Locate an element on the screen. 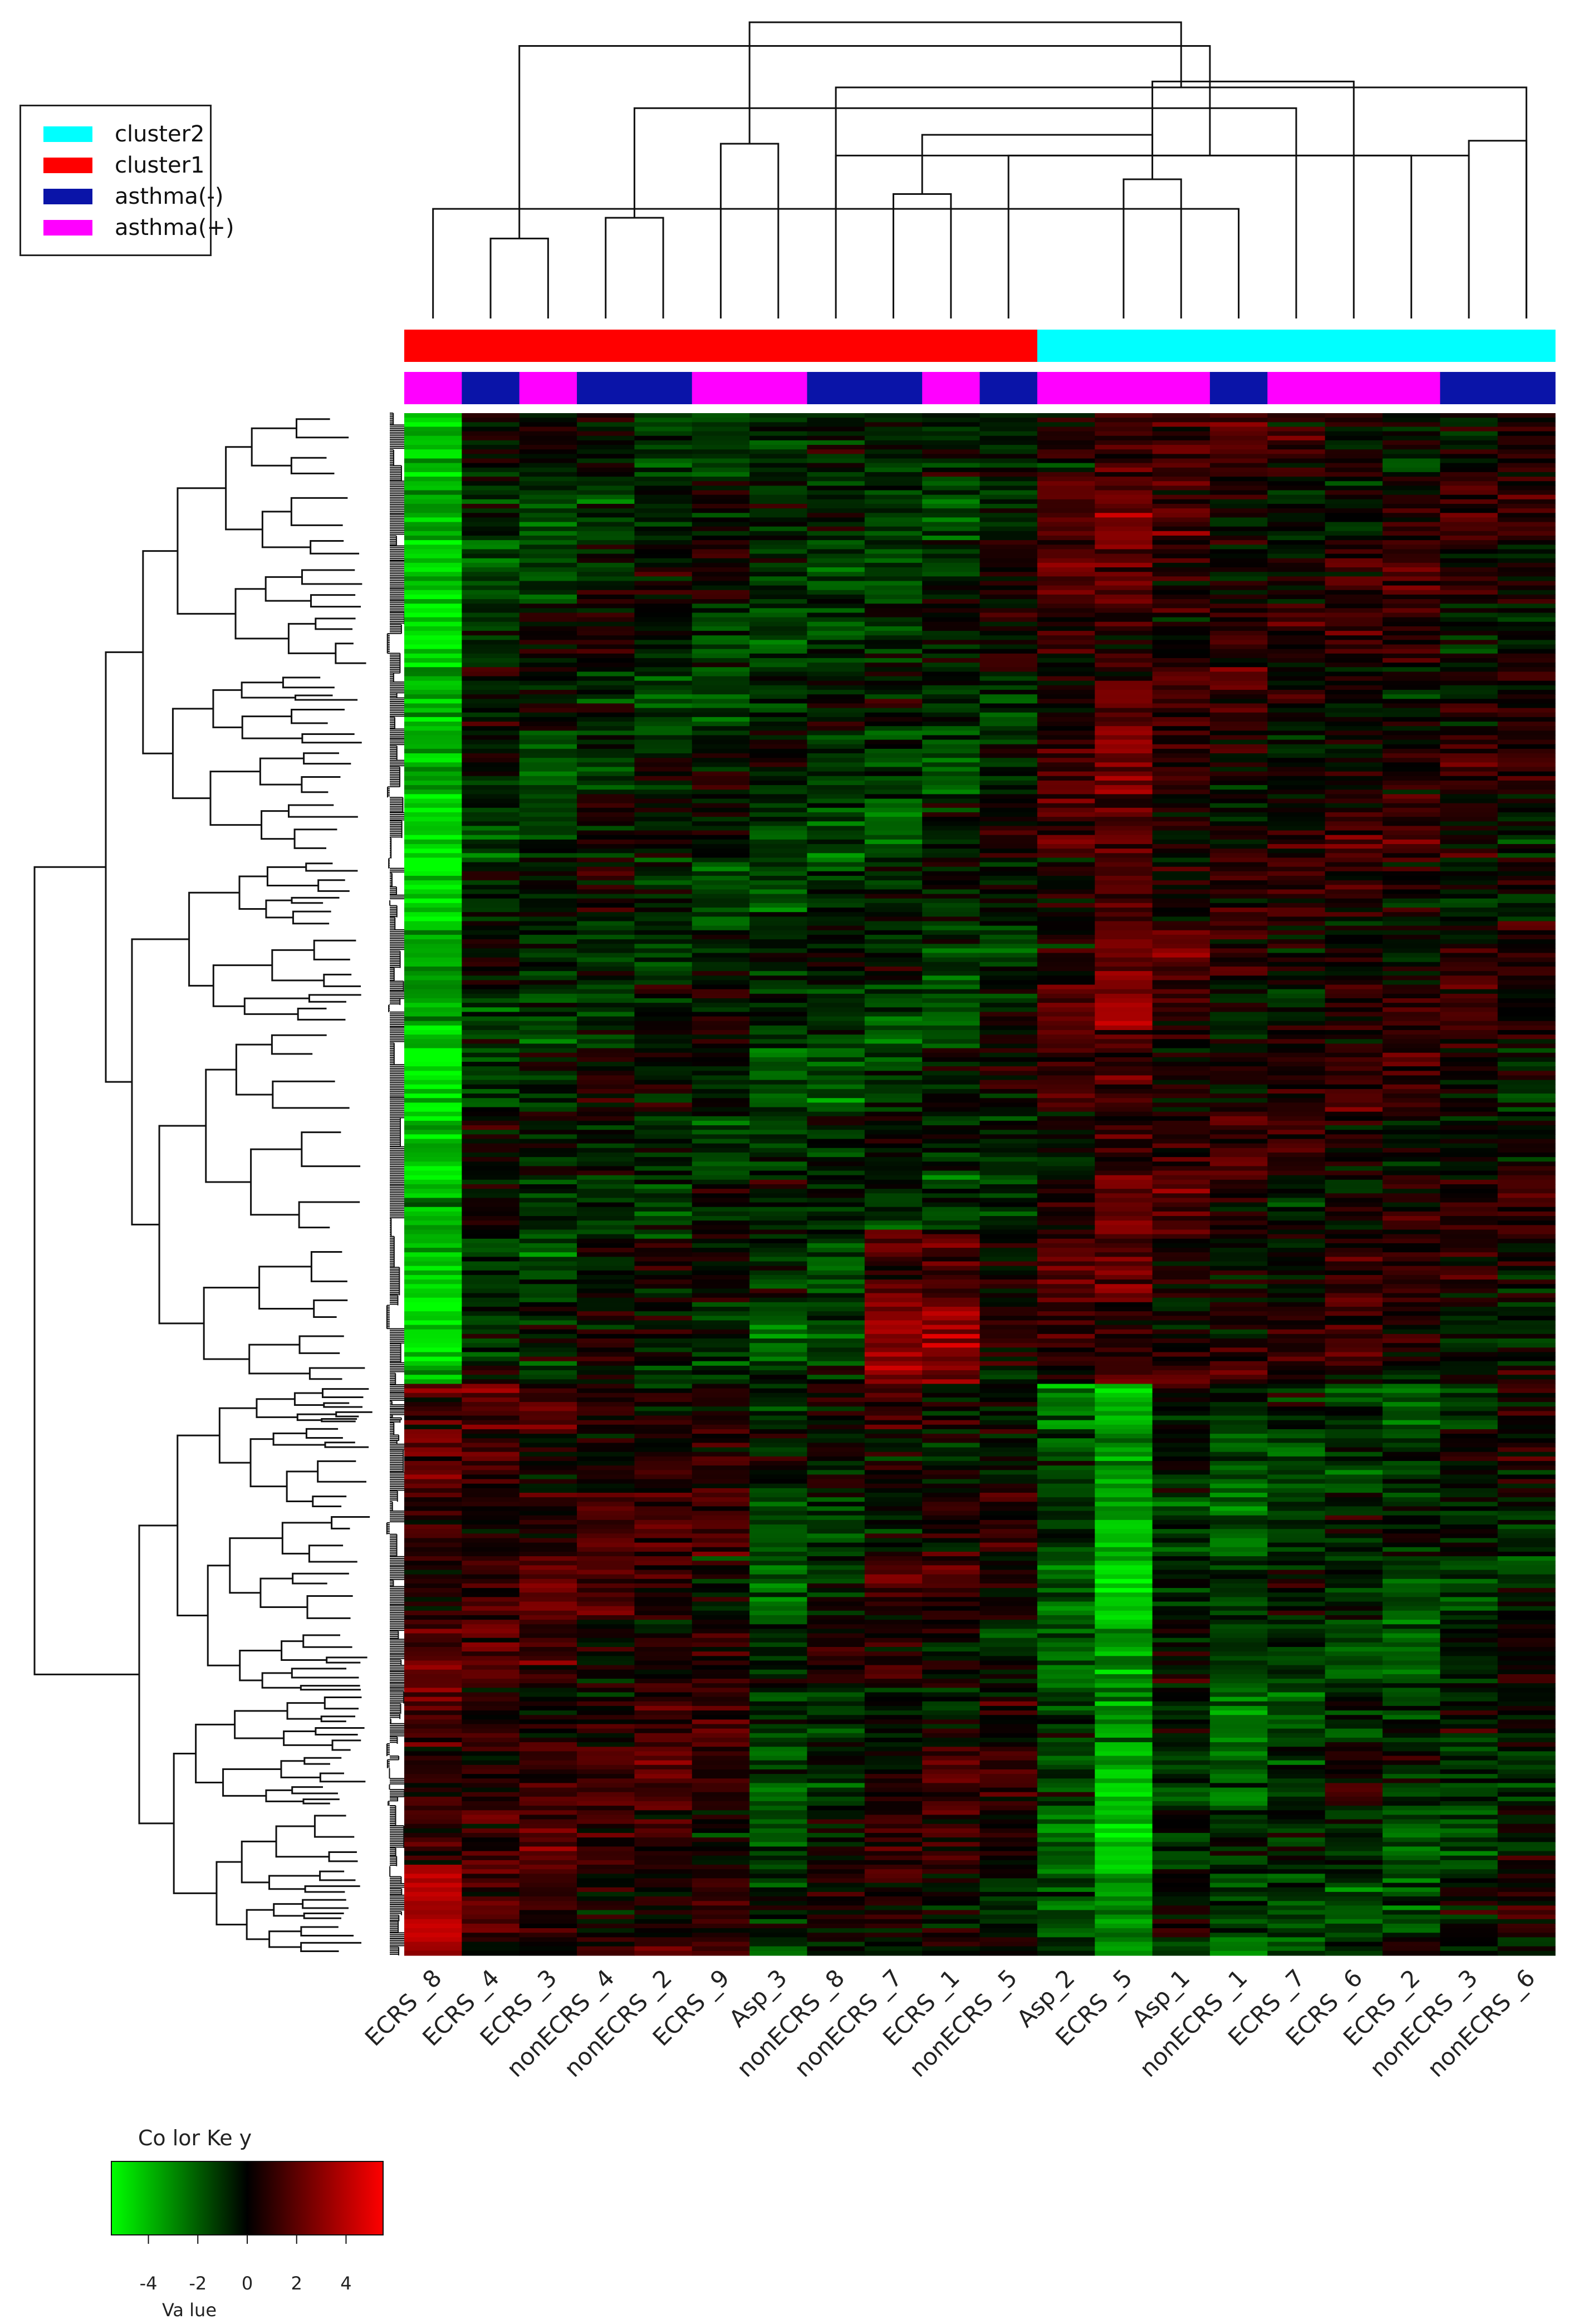 This screenshot has height=2324, width=1573. asthma-cell is located at coordinates (778, 388).